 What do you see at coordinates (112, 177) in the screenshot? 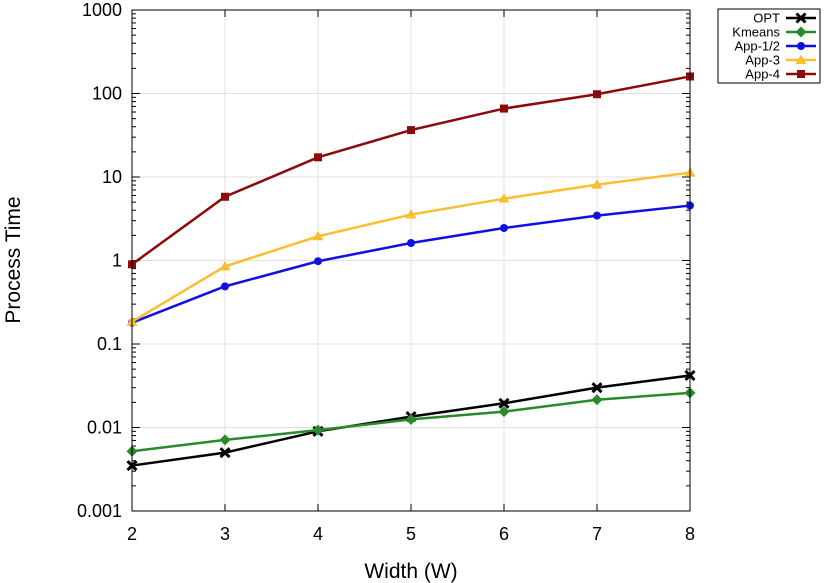
I see `y-tick-label: 10` at bounding box center [112, 177].